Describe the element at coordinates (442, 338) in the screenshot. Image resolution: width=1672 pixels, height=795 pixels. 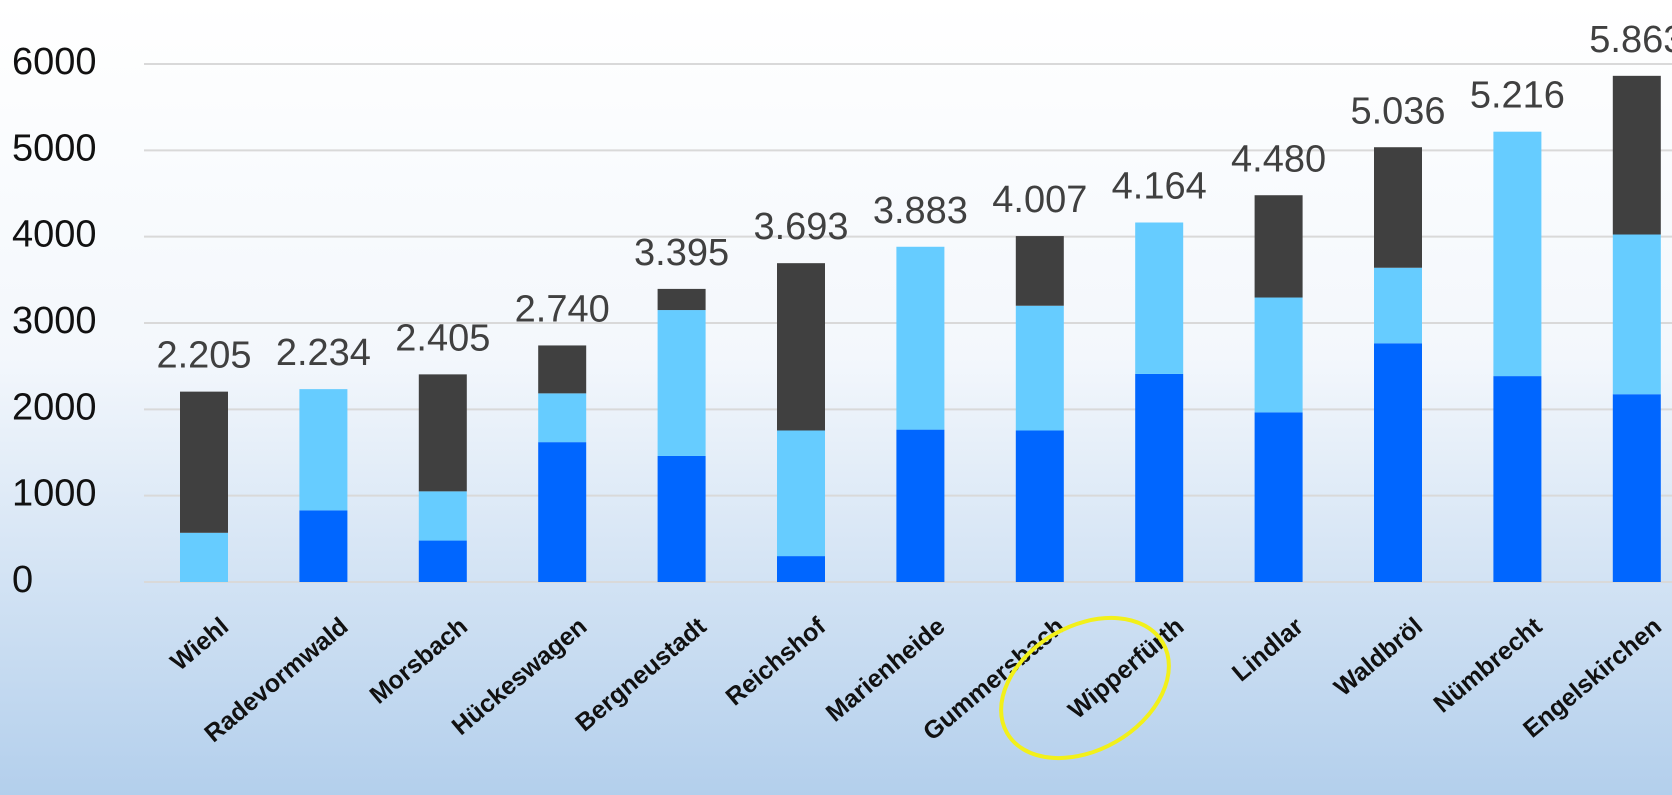
I see `total-label: 2.405` at that location.